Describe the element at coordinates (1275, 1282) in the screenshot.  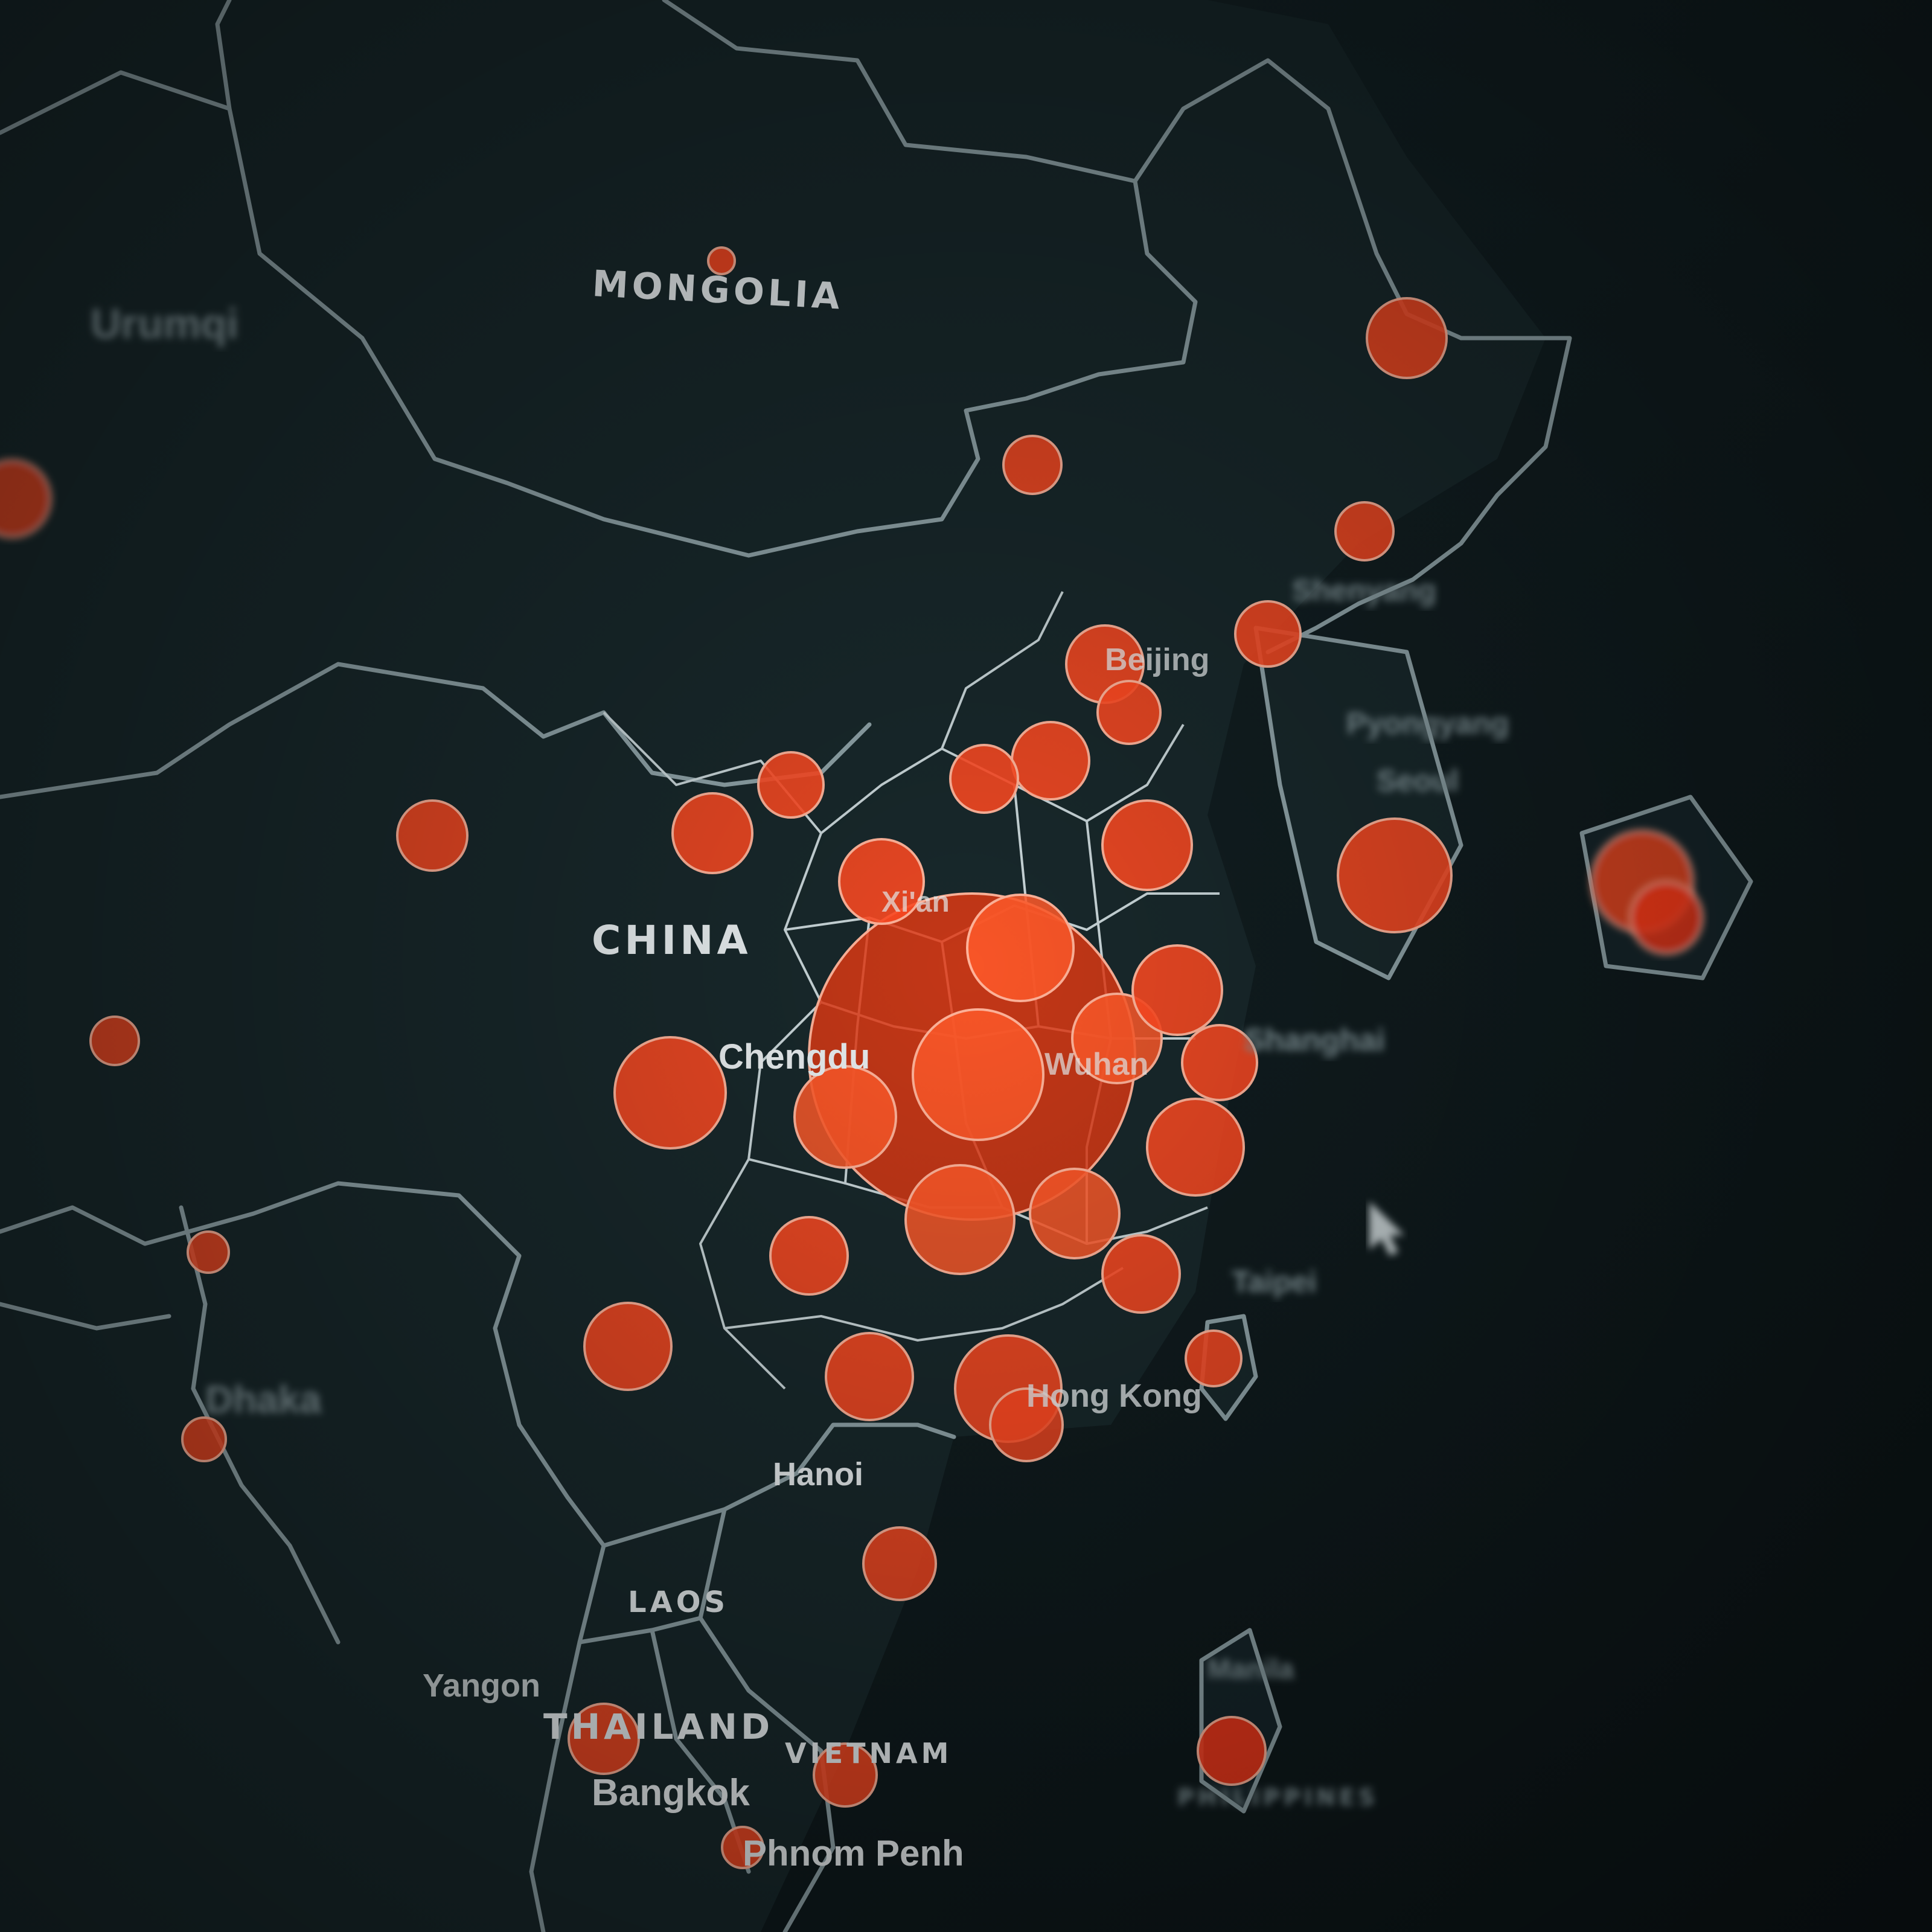
I see `city-label-taipei: Taipei` at that location.